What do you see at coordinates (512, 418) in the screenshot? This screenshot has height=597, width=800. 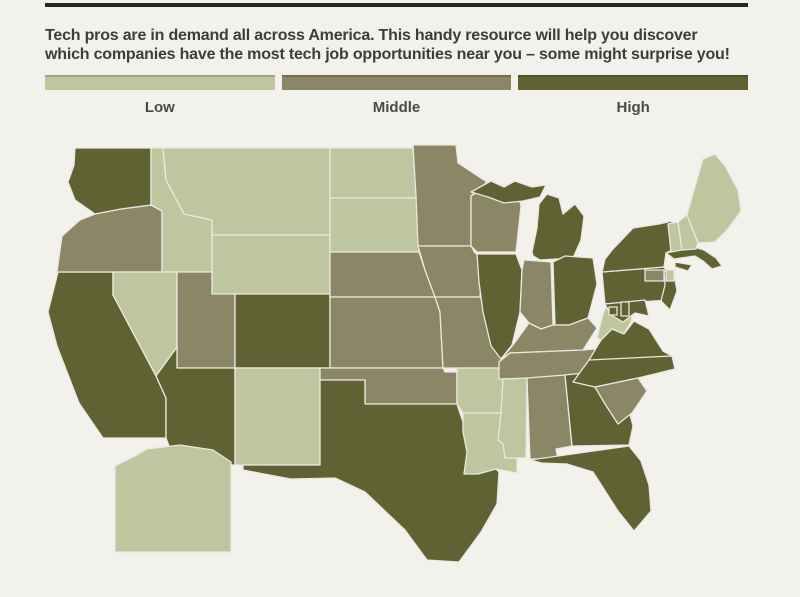 I see `state-mississippi` at bounding box center [512, 418].